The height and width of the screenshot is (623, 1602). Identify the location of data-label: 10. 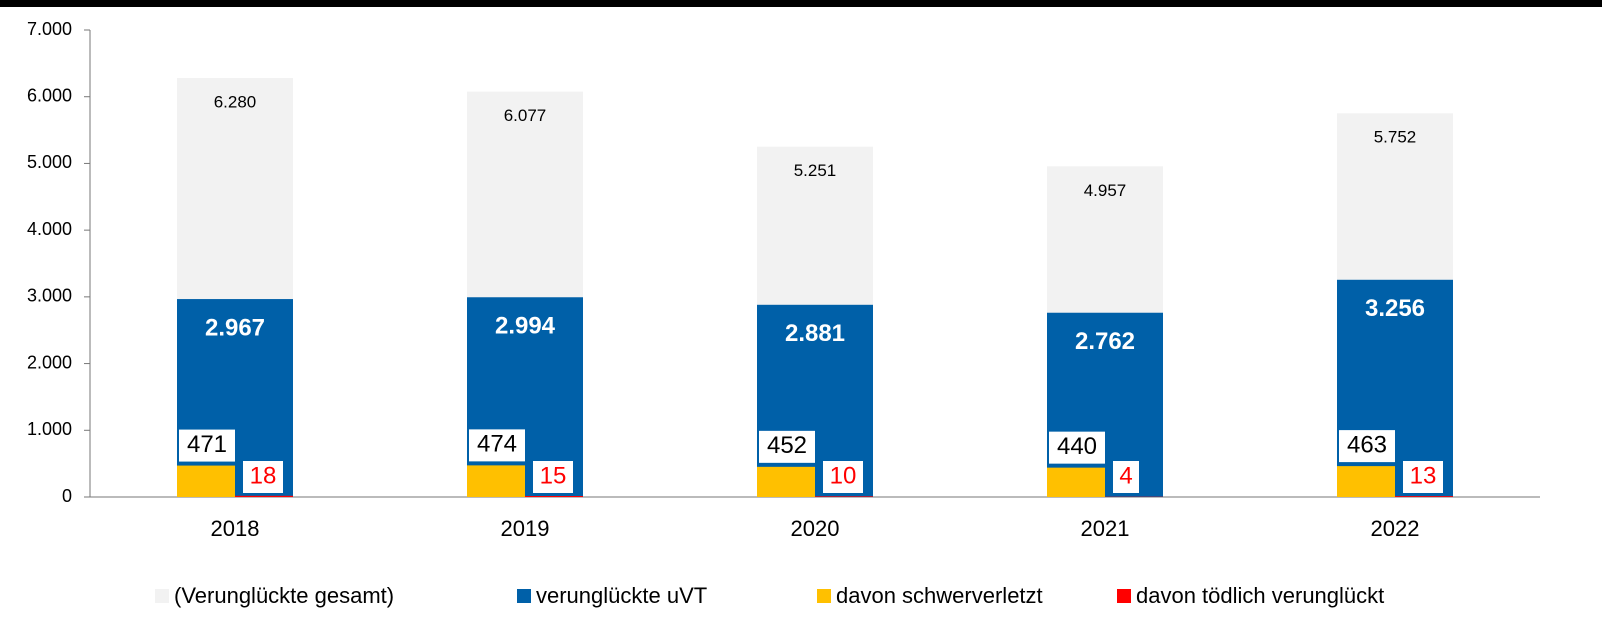
(843, 475).